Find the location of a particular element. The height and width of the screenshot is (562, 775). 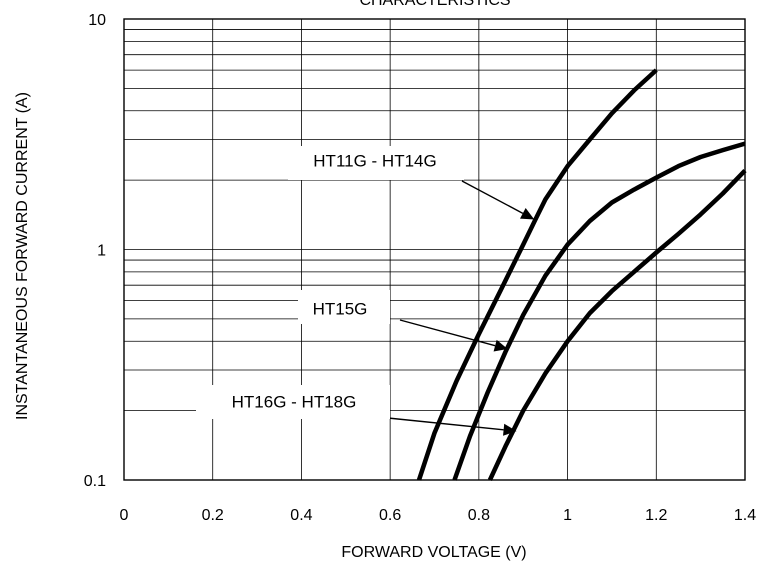

y-tick-label: 0.1 is located at coordinates (95, 481).